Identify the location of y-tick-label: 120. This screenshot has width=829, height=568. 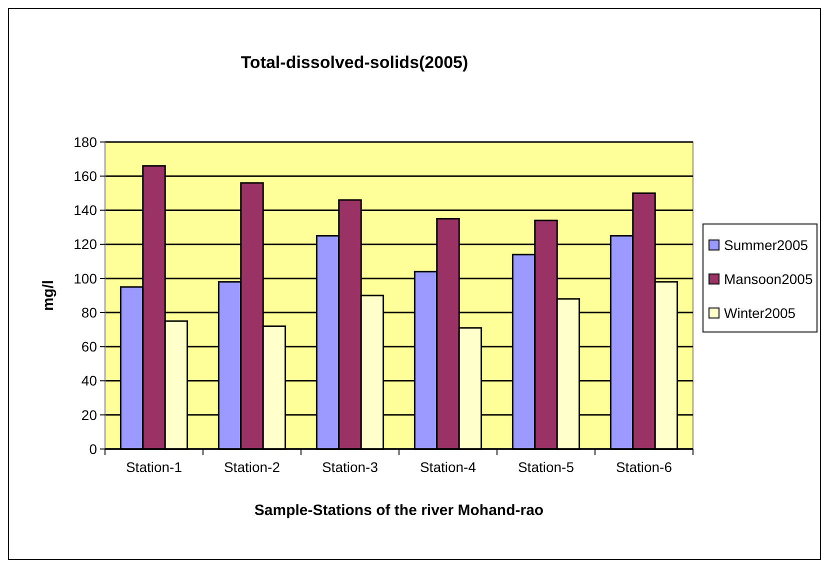
(86, 244).